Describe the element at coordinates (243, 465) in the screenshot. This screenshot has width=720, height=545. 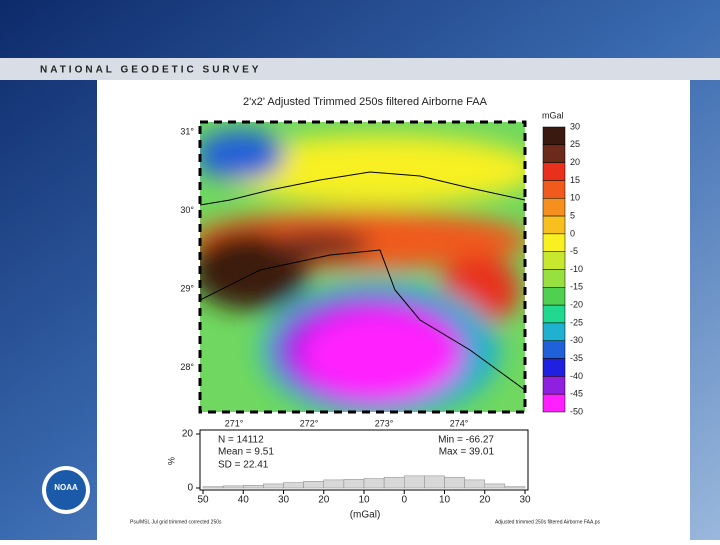
I see `stat-label: SD = 22.41` at that location.